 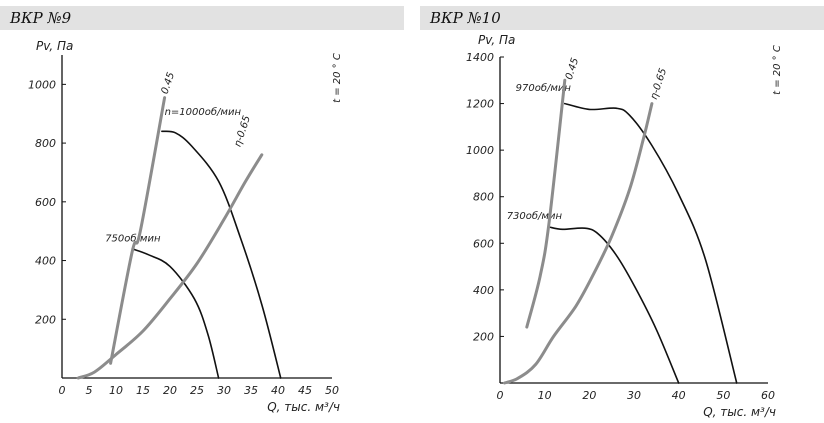 What do you see at coordinates (305, 390) in the screenshot?
I see `x-tick-label: 45` at bounding box center [305, 390].